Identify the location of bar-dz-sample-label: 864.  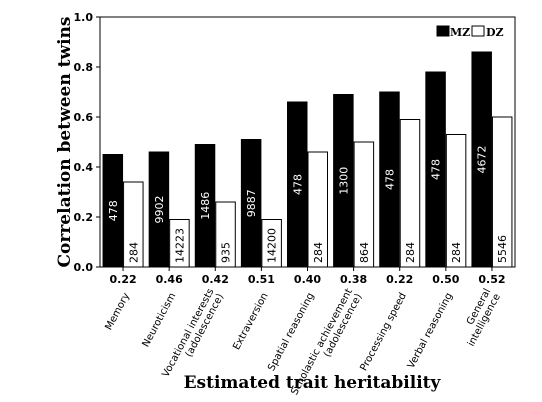
(364, 252).